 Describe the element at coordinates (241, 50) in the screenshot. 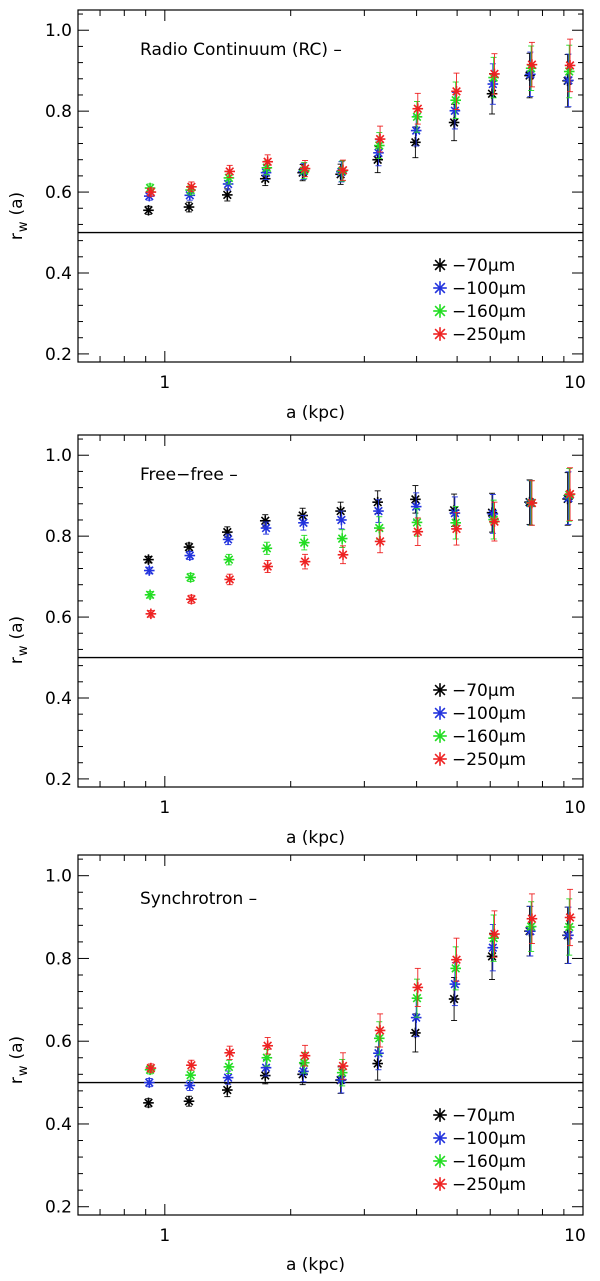

I see `panel-title: Radio Continuum (RC) –` at that location.